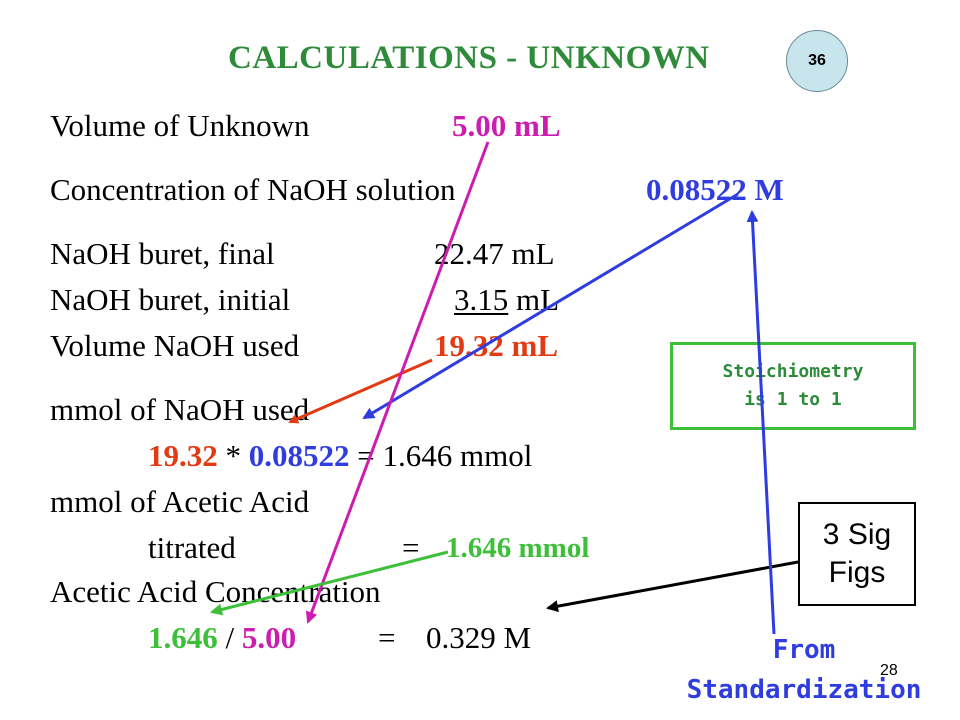  What do you see at coordinates (222, 638) in the screenshot?
I see `final-calc: 1.646 / 5.00` at bounding box center [222, 638].